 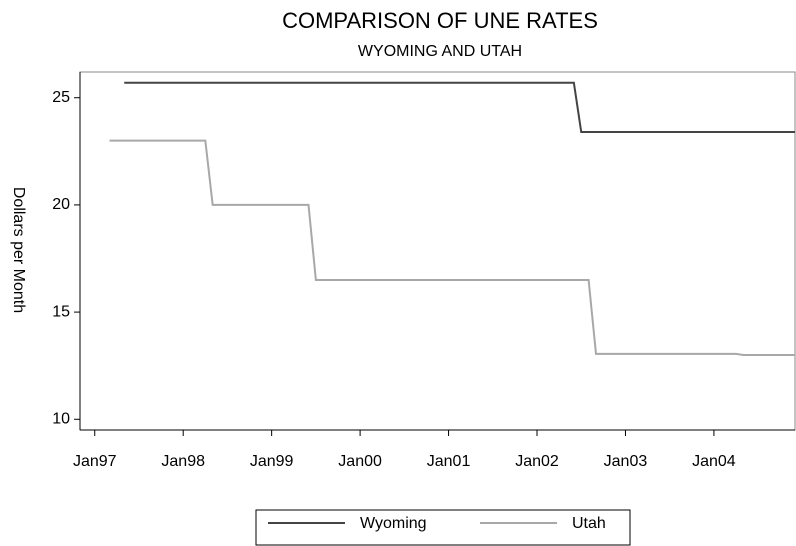 I want to click on series-line, so click(x=459, y=107).